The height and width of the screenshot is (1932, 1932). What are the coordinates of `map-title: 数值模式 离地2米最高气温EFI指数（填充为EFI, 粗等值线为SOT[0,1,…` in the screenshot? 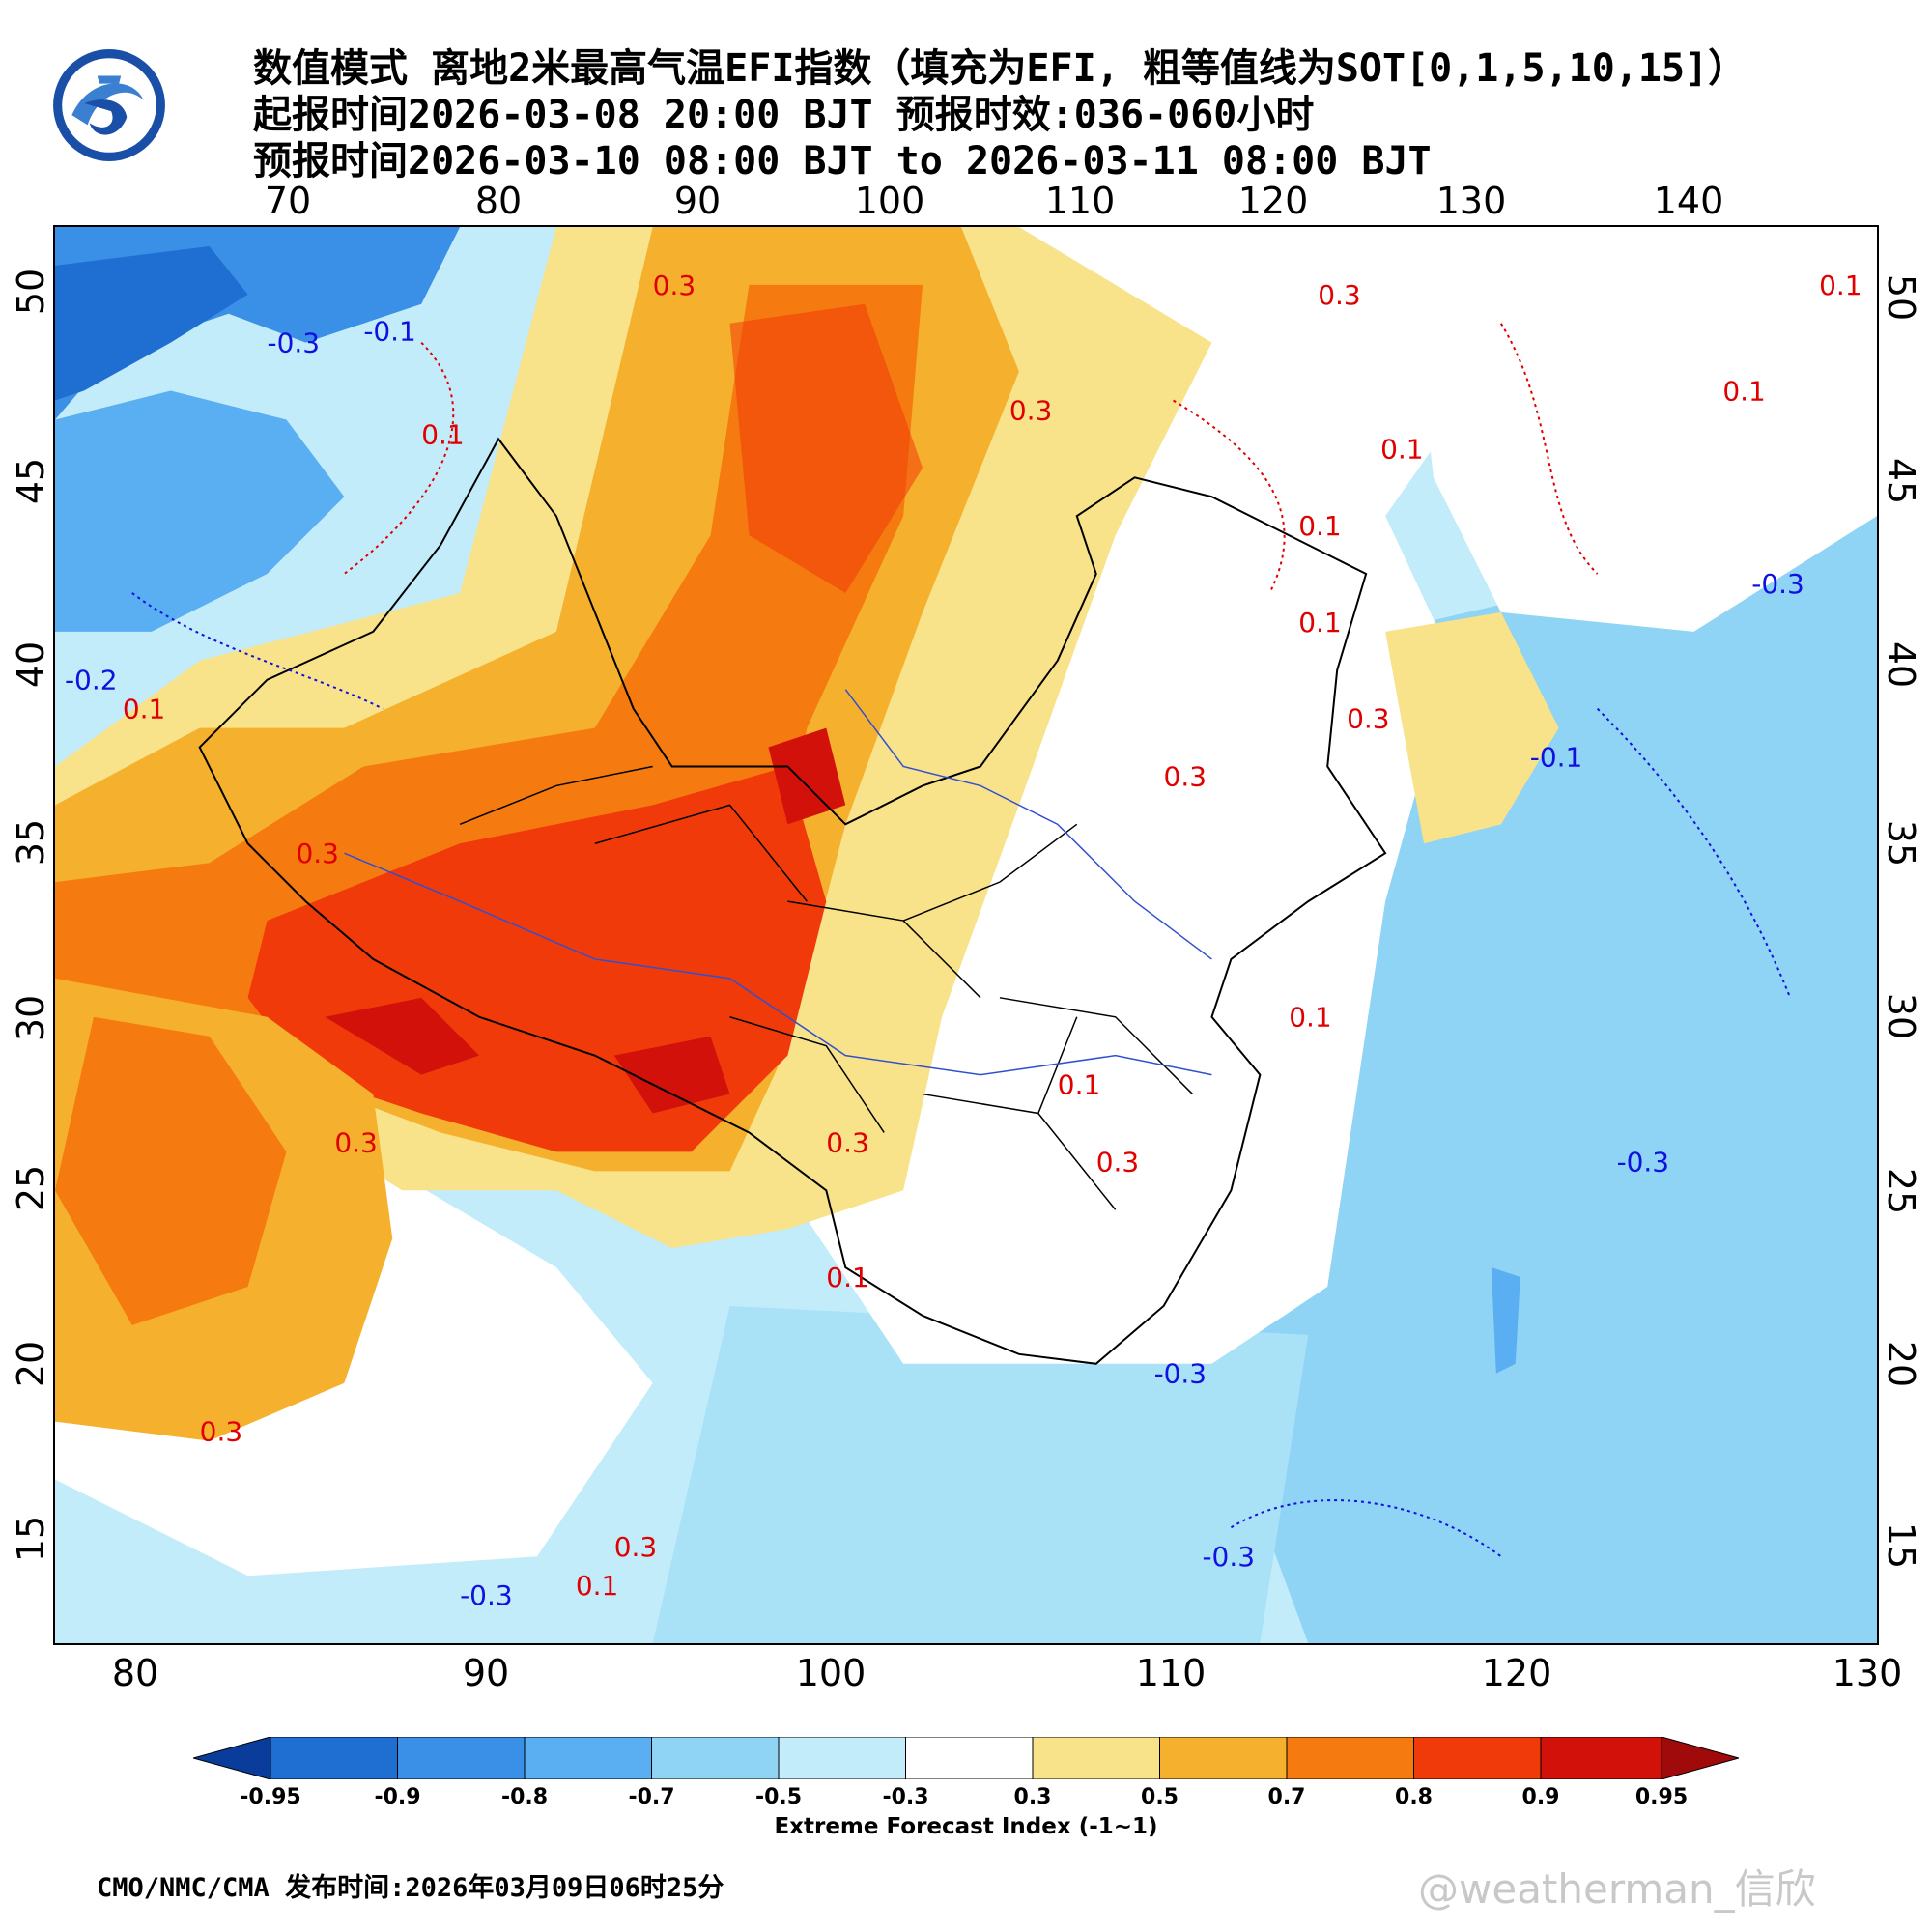 It's located at (1000, 68).